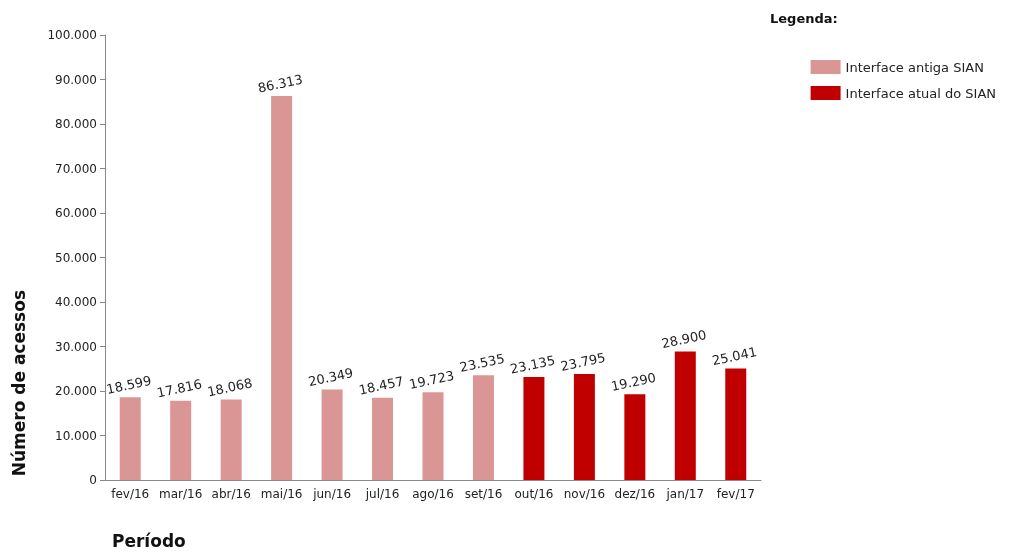 Image resolution: width=1011 pixels, height=552 pixels. Describe the element at coordinates (382, 494) in the screenshot. I see `x-tick-label: jul/16` at that location.